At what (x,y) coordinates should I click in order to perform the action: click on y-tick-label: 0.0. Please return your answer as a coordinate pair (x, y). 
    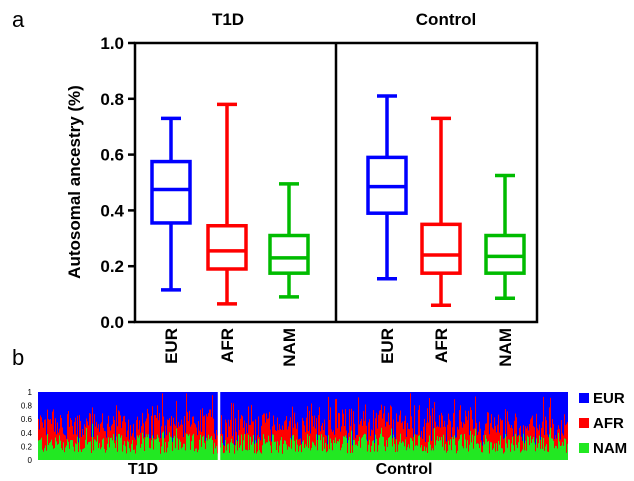
    Looking at the image, I should click on (112, 322).